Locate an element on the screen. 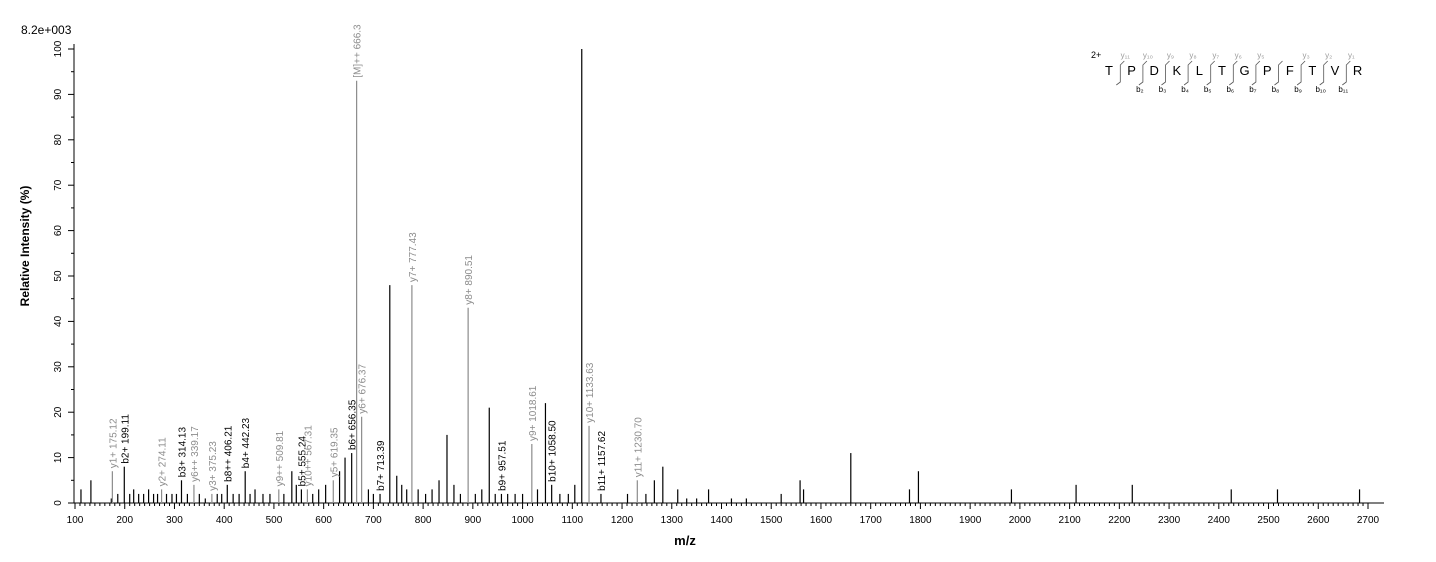 This screenshot has height=562, width=1436. x-tick-label: 700 is located at coordinates (373, 520).